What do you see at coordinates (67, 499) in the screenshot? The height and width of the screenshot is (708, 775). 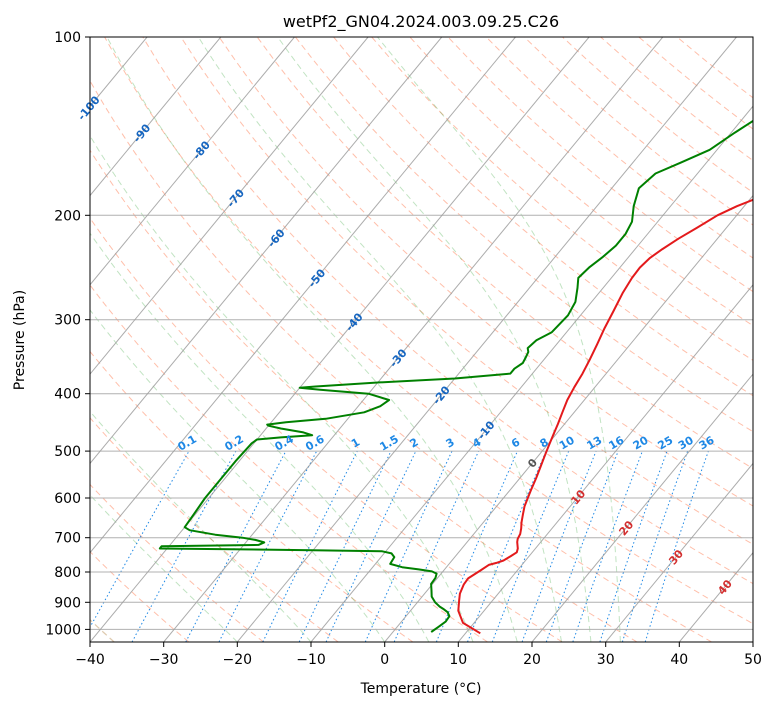 I see `y-tick-label-5: 600` at bounding box center [67, 499].